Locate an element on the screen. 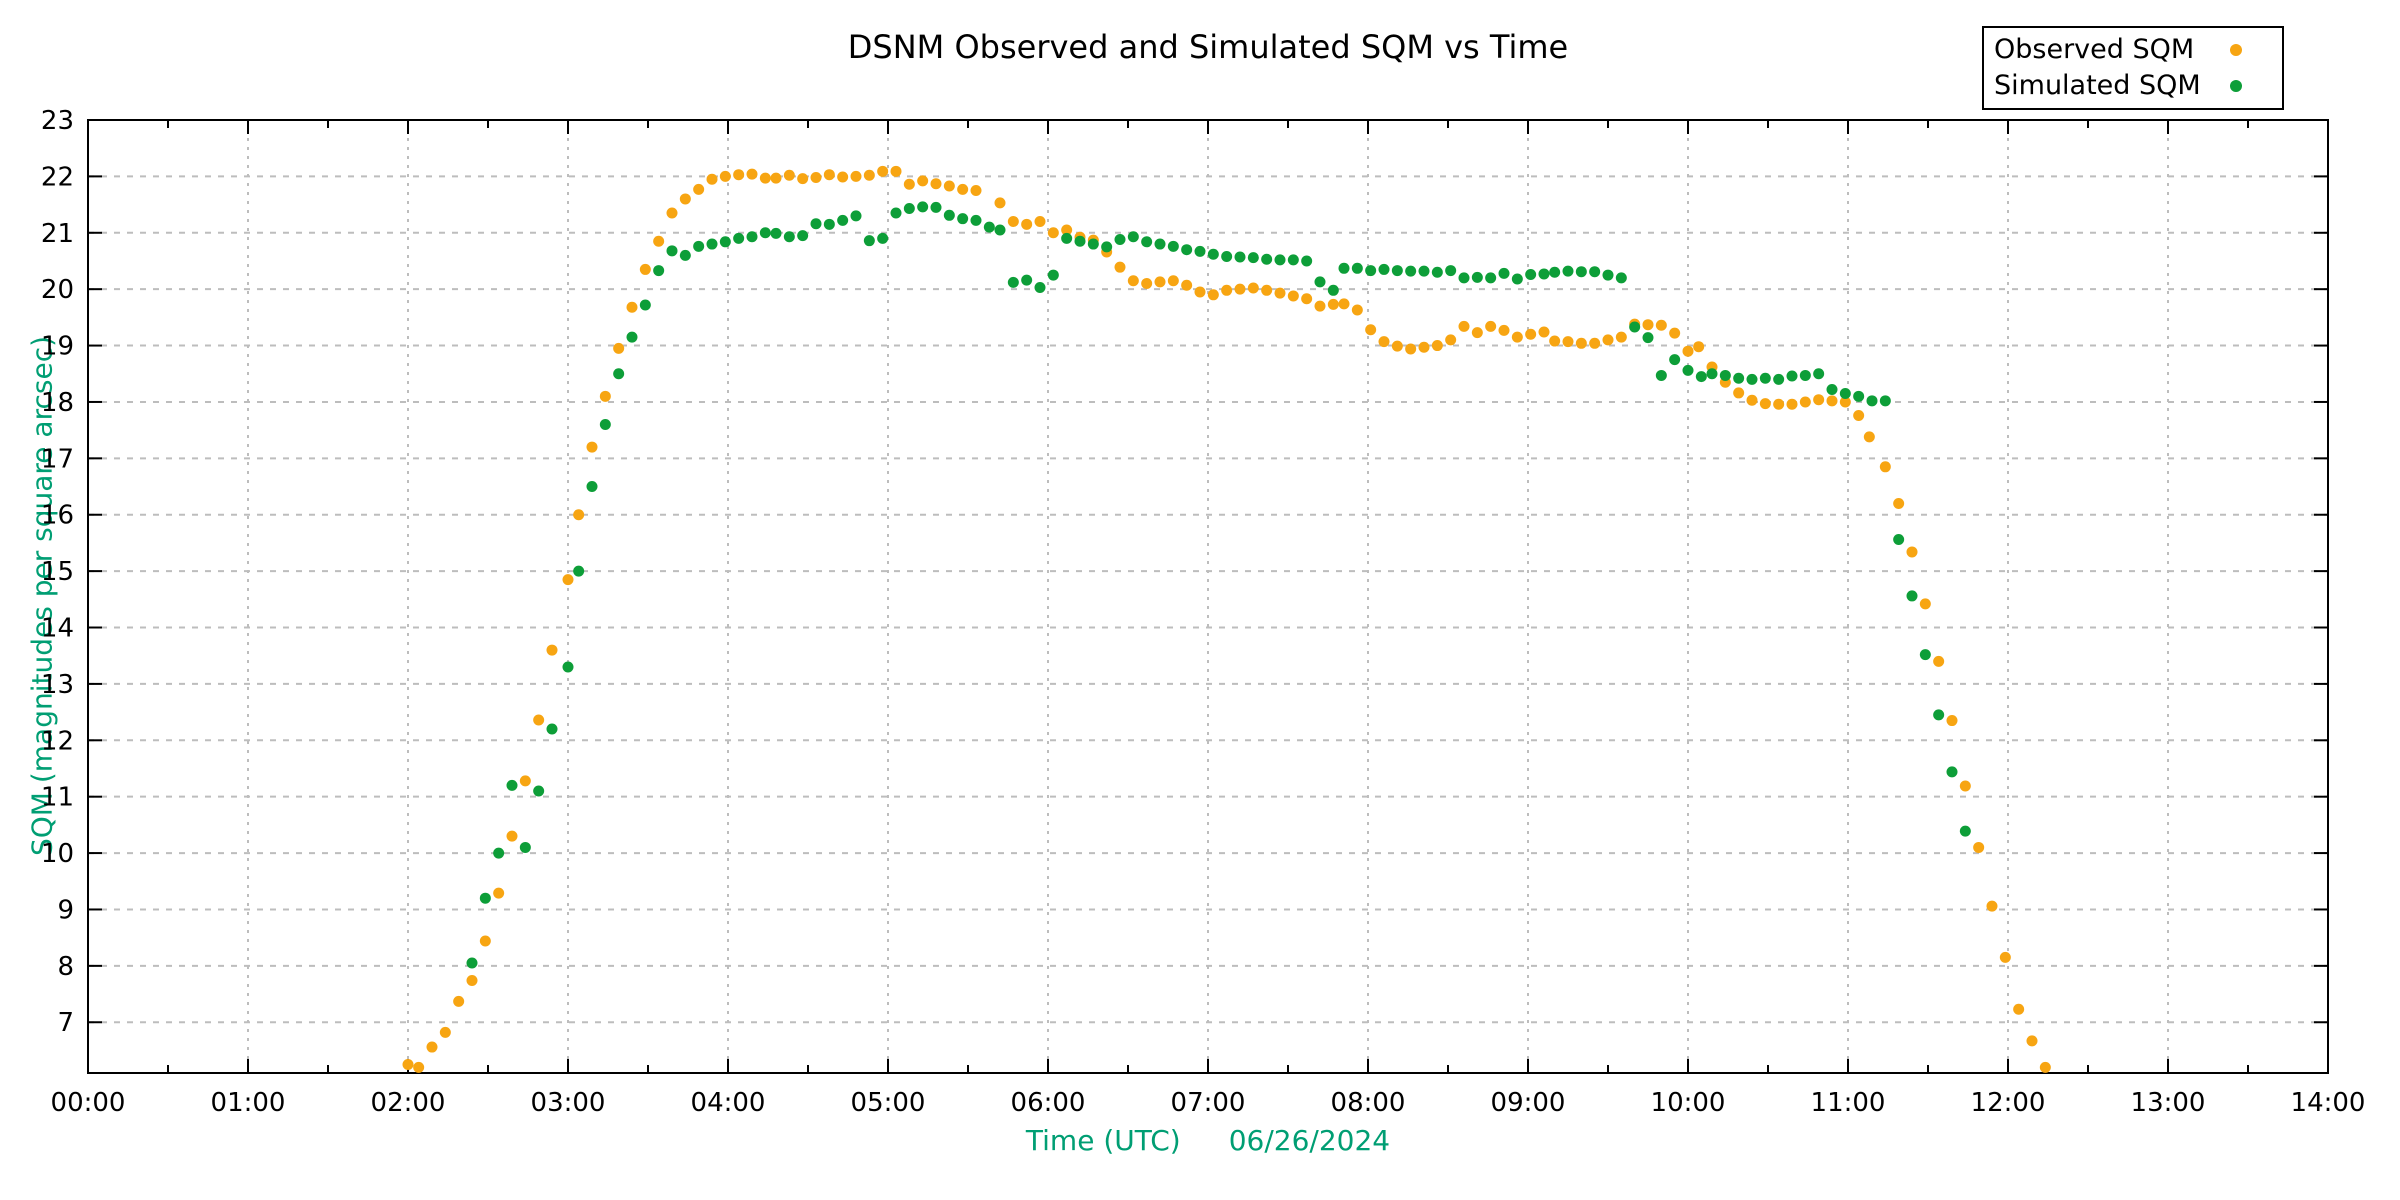 The image size is (2400, 1200). legend-row-simulated: Simulated SQM is located at coordinates (2133, 86).